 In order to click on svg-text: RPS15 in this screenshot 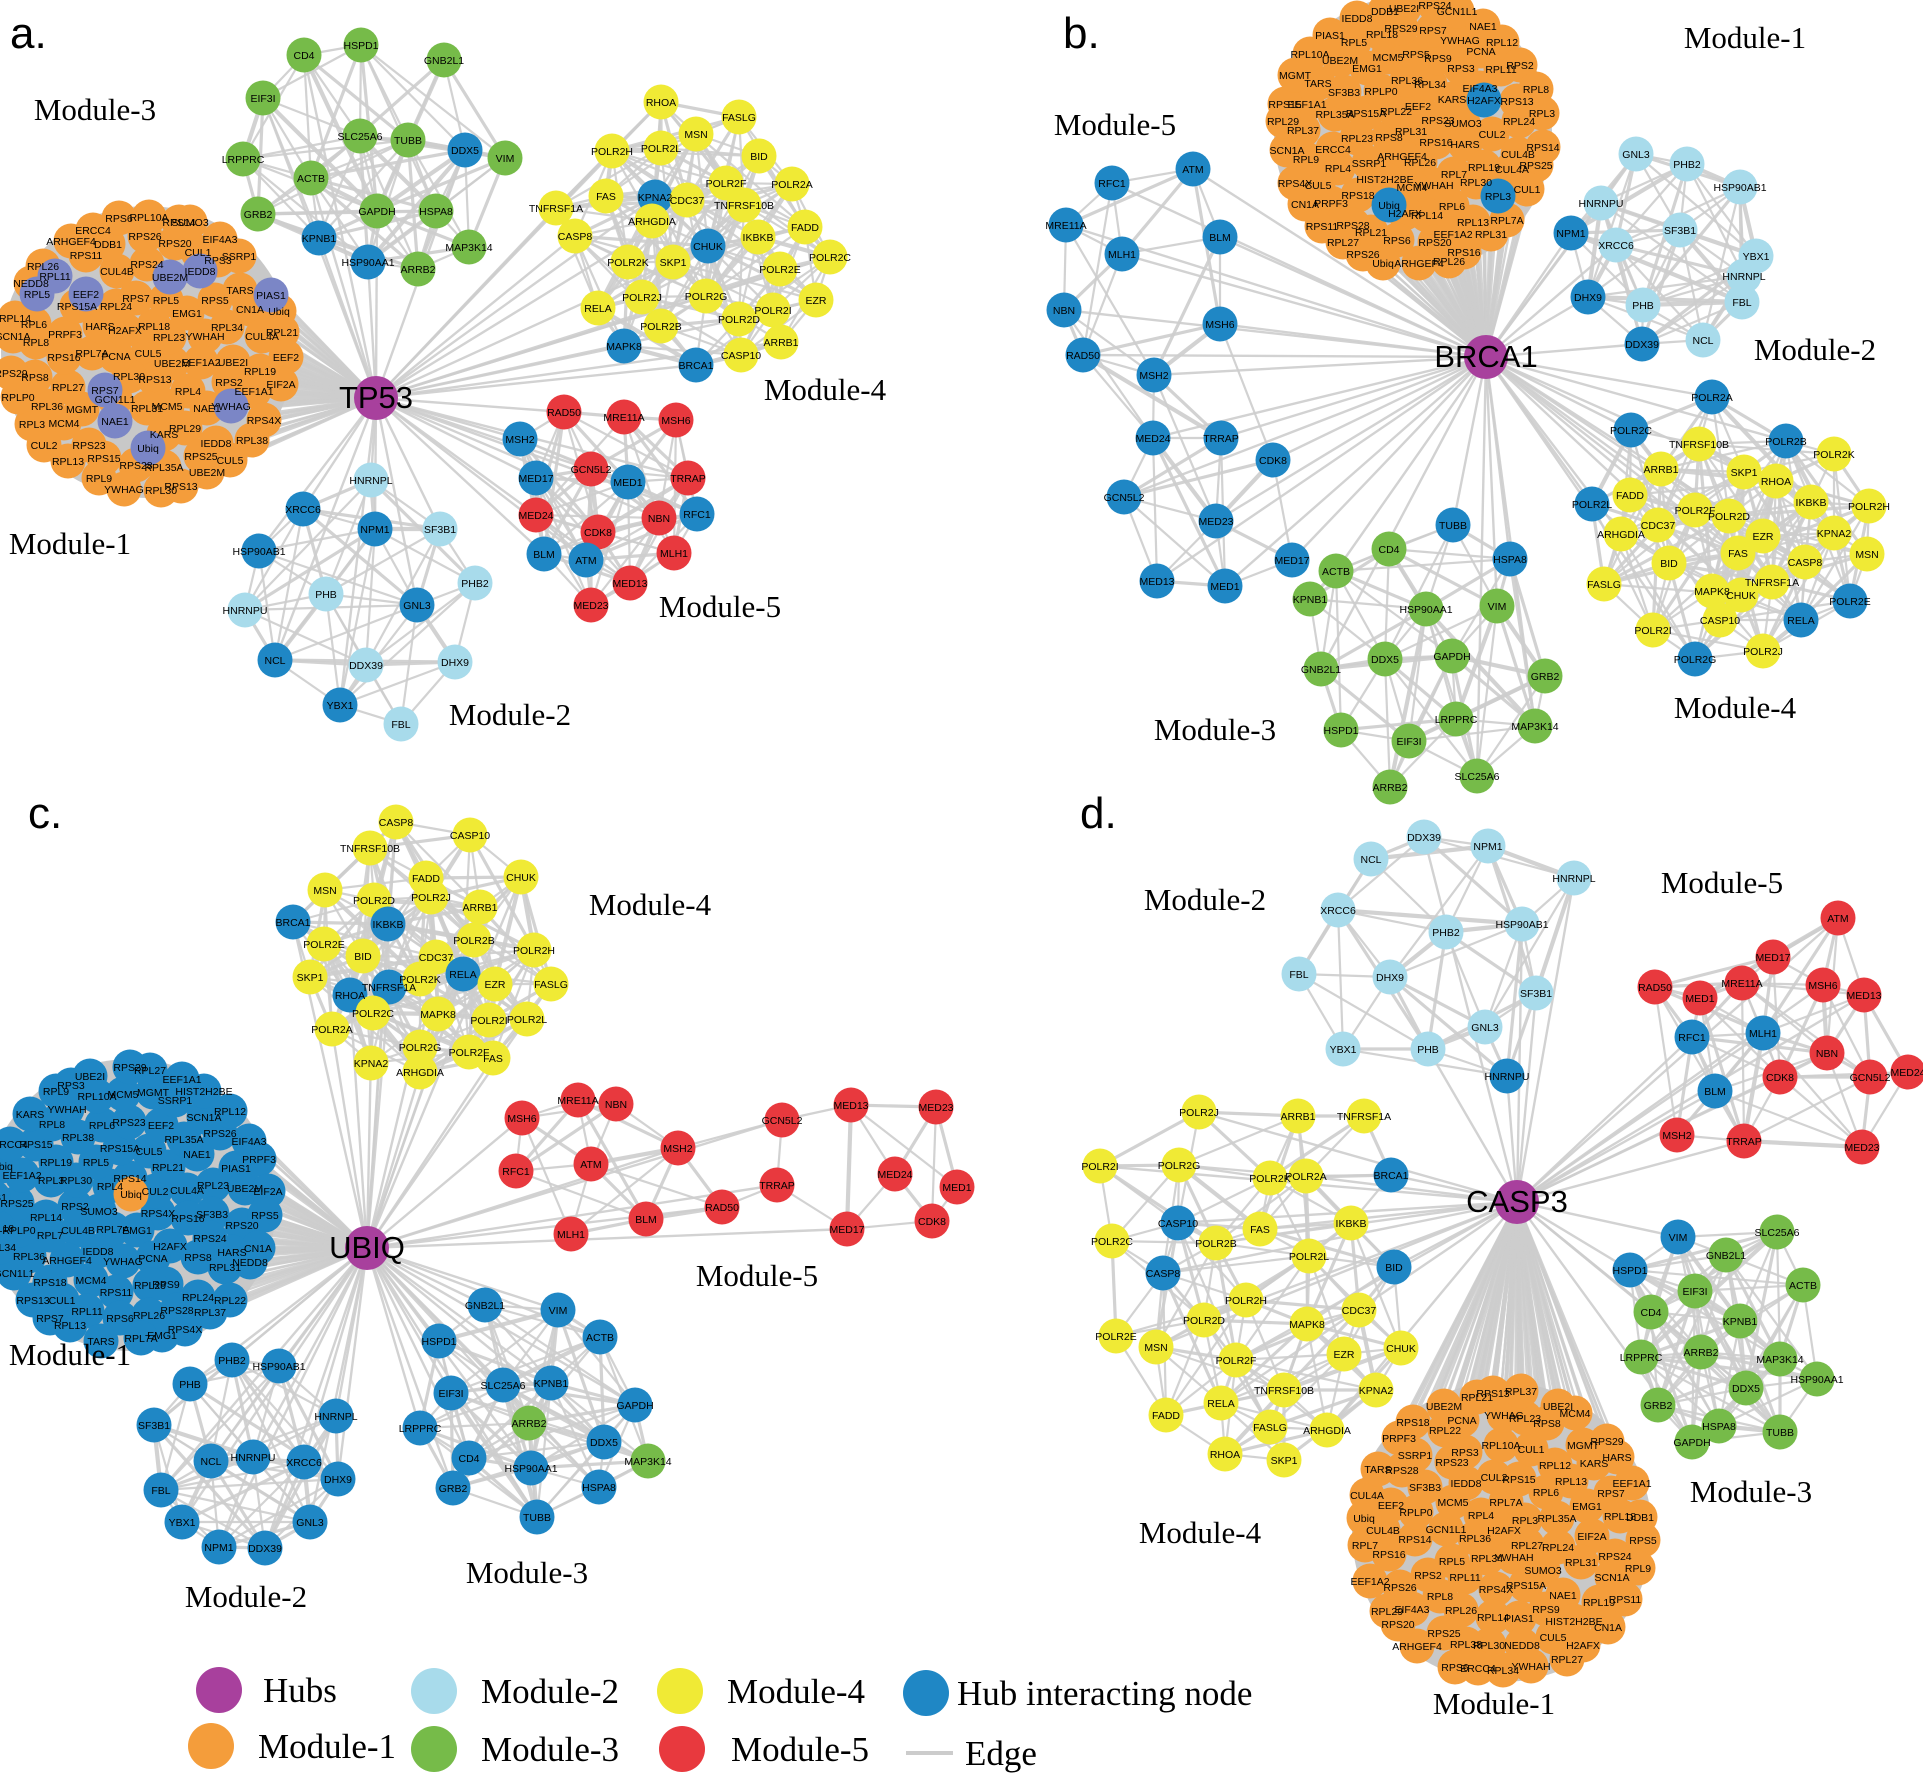, I will do `click(103, 459)`.